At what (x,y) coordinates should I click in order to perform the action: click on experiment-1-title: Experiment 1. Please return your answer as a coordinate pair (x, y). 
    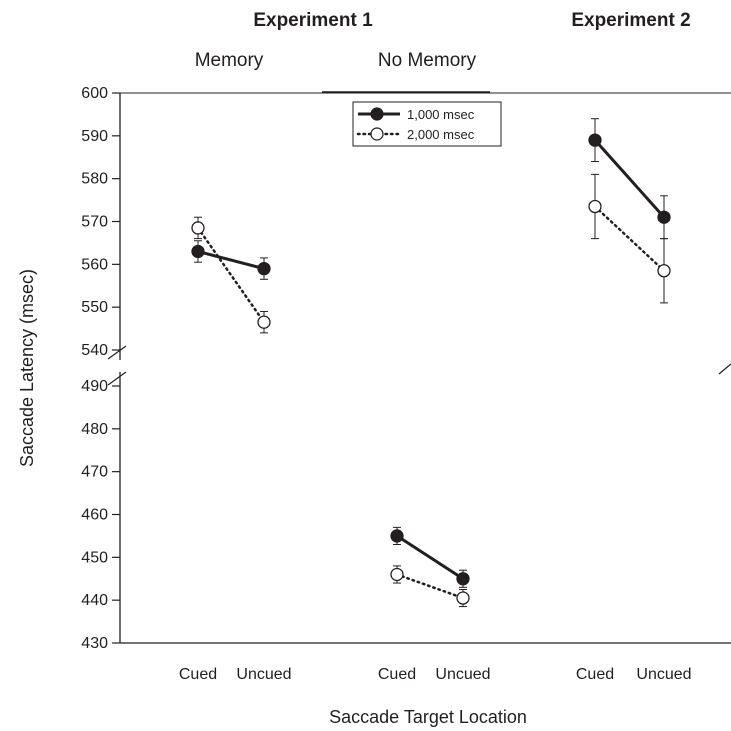
    Looking at the image, I should click on (313, 20).